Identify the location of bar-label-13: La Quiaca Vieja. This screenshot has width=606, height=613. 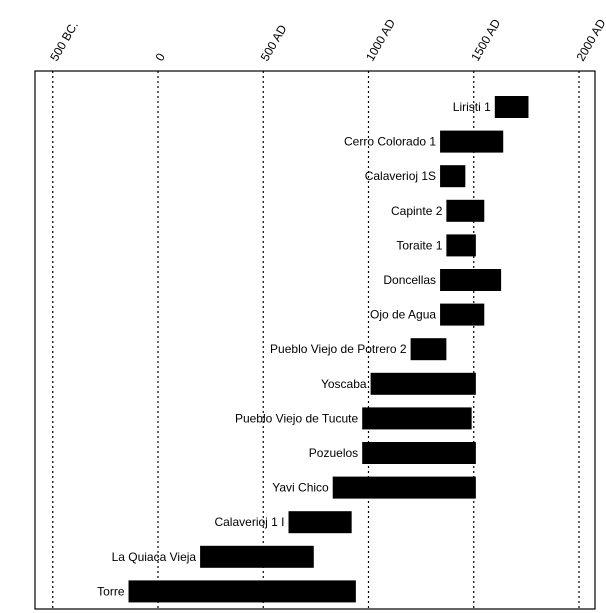
(154, 557).